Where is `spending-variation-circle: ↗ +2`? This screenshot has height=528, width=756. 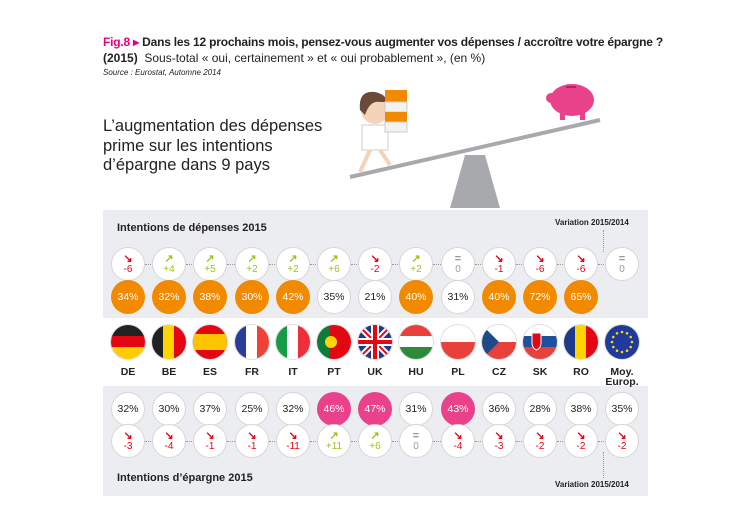 spending-variation-circle: ↗ +2 is located at coordinates (293, 264).